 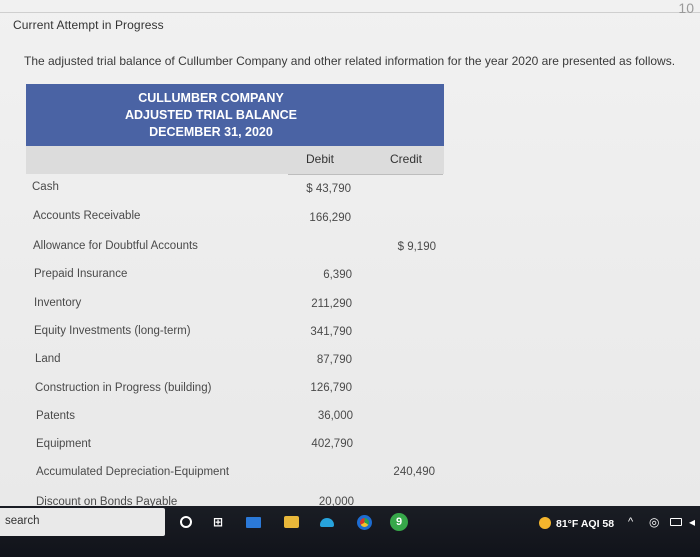 I want to click on row-debit: $ 43,790, so click(x=328, y=189).